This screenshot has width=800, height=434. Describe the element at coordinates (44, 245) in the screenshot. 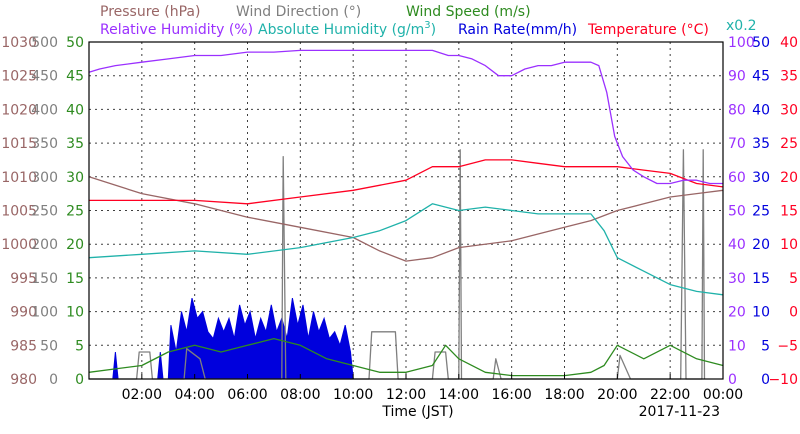

I see `y-tick-wind-dir: 200` at that location.